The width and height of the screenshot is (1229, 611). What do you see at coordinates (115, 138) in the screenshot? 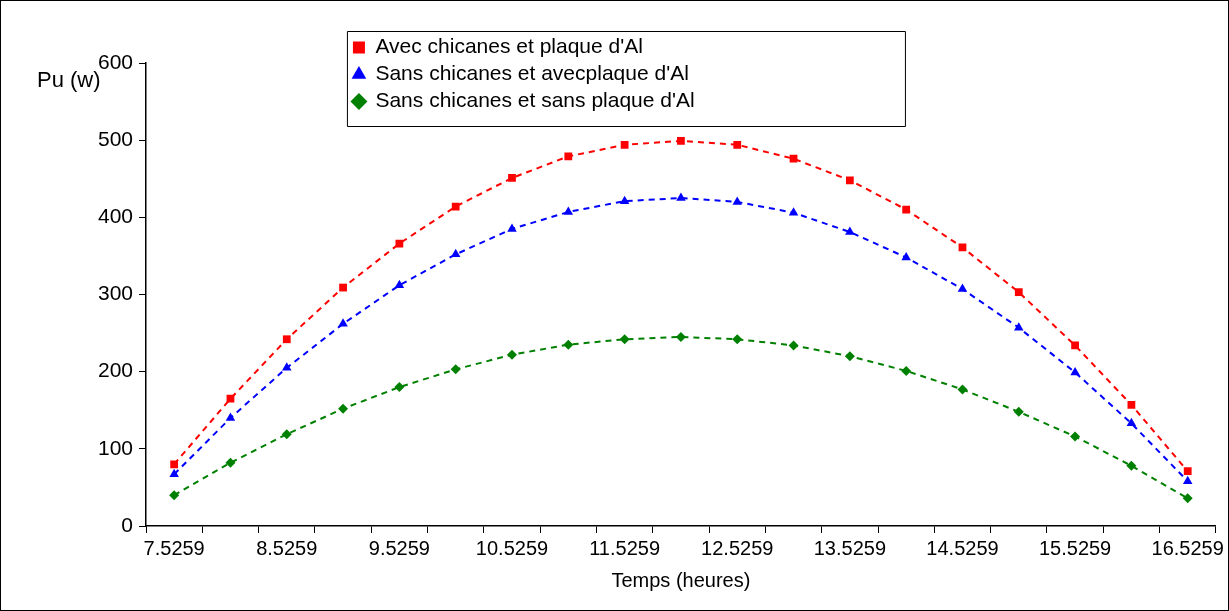
I see `y-tick-label: 500` at bounding box center [115, 138].